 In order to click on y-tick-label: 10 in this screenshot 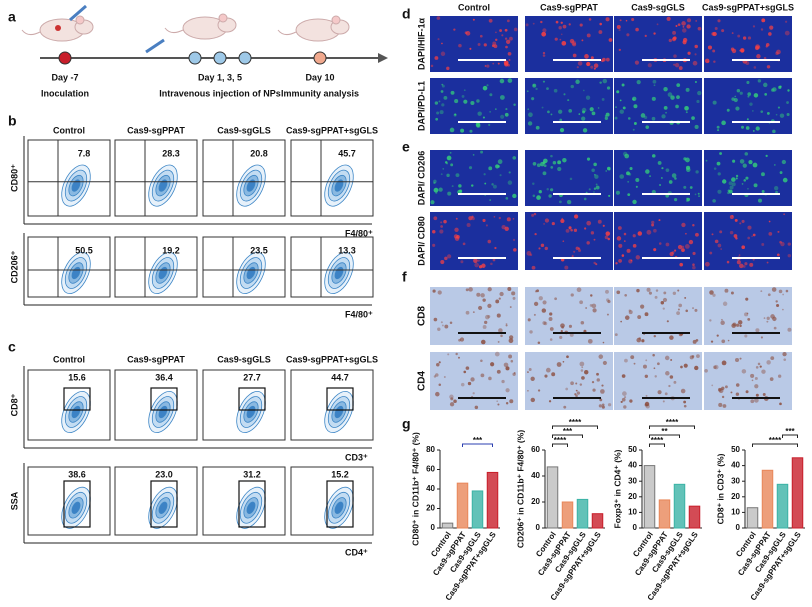, I will do `click(632, 512)`.